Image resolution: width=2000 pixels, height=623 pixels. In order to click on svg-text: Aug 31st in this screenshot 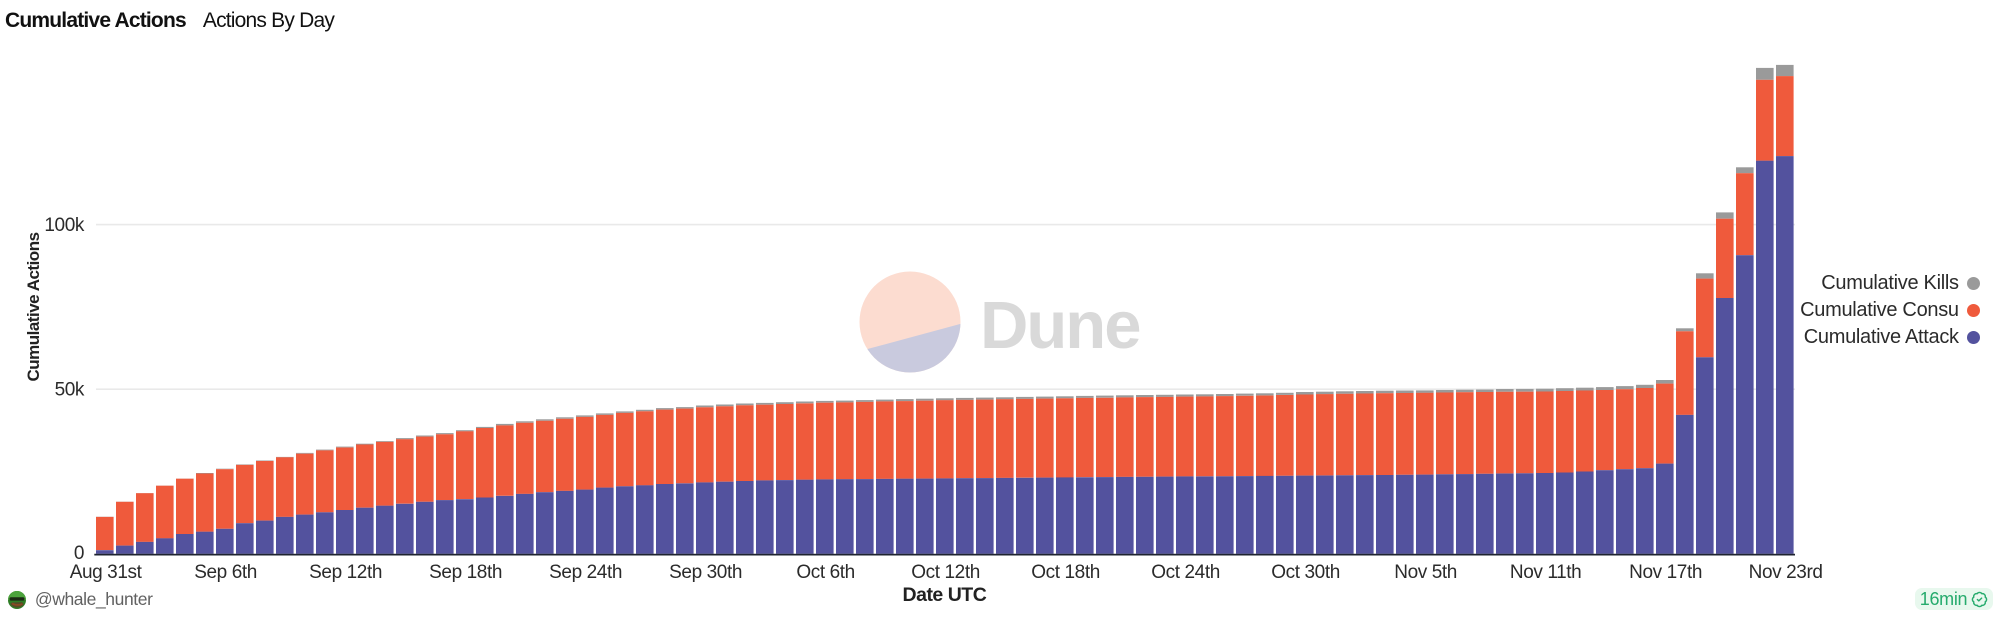, I will do `click(106, 572)`.